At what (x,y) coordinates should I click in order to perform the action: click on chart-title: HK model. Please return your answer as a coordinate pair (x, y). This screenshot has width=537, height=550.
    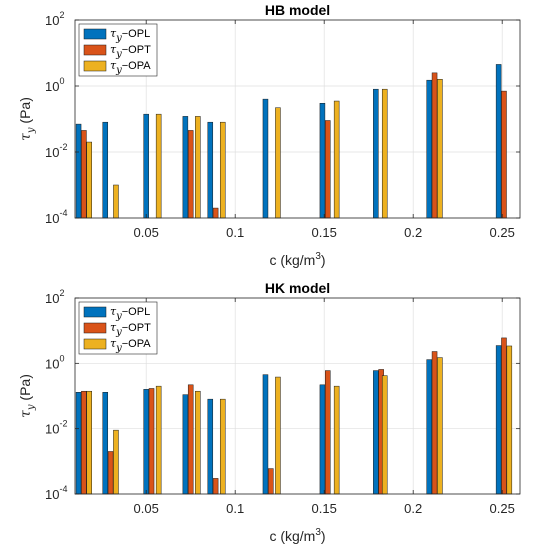
    Looking at the image, I should click on (297, 288).